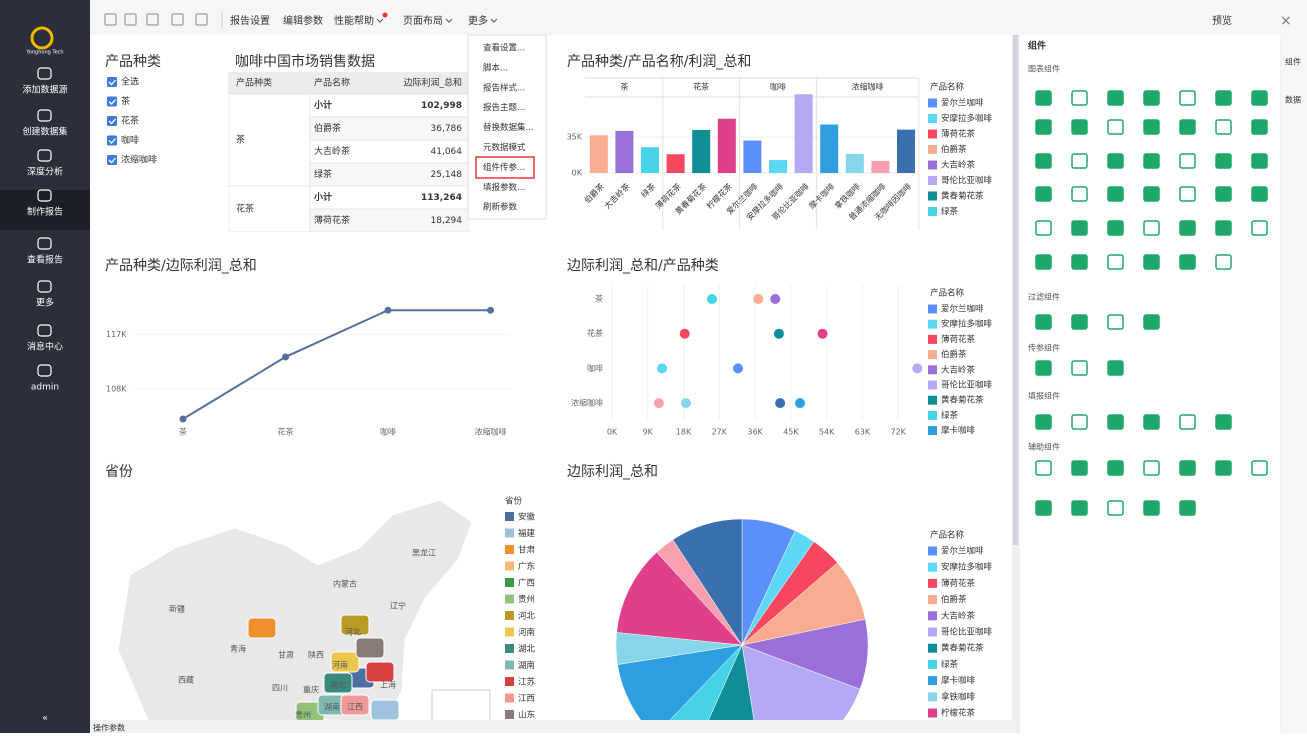 This screenshot has width=1307, height=737. What do you see at coordinates (303, 20) in the screenshot?
I see `menu: 编辑参数` at bounding box center [303, 20].